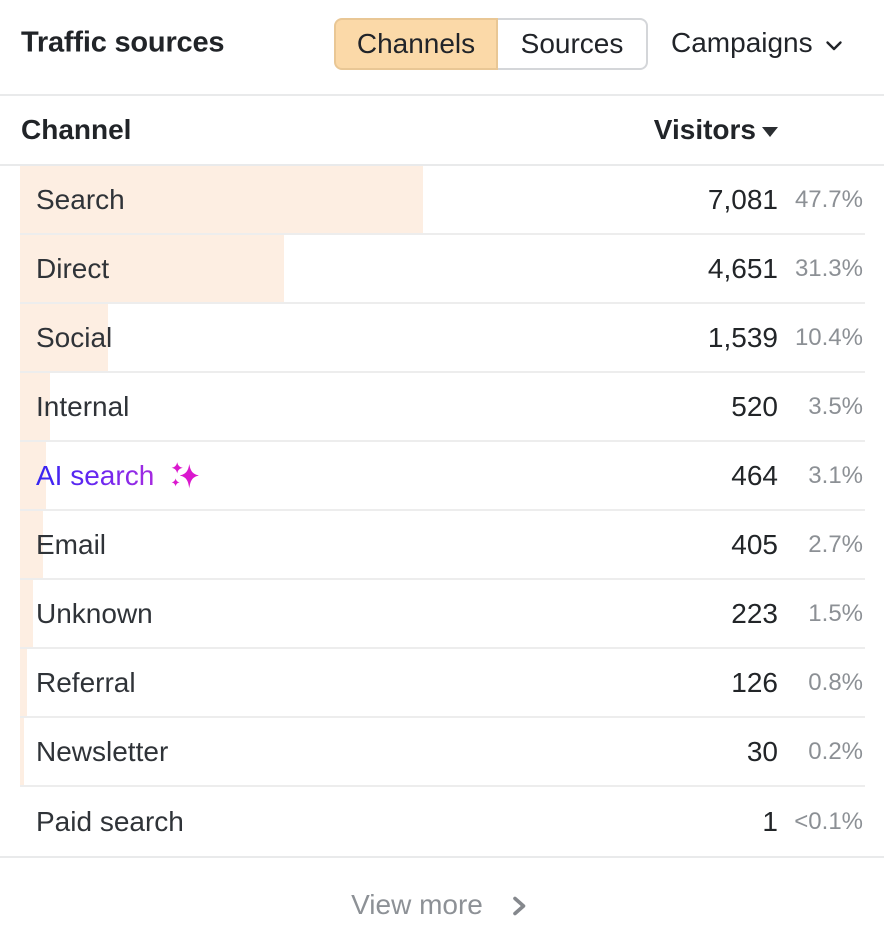 The width and height of the screenshot is (884, 952). Describe the element at coordinates (754, 544) in the screenshot. I see `channel-visitors: 405` at that location.